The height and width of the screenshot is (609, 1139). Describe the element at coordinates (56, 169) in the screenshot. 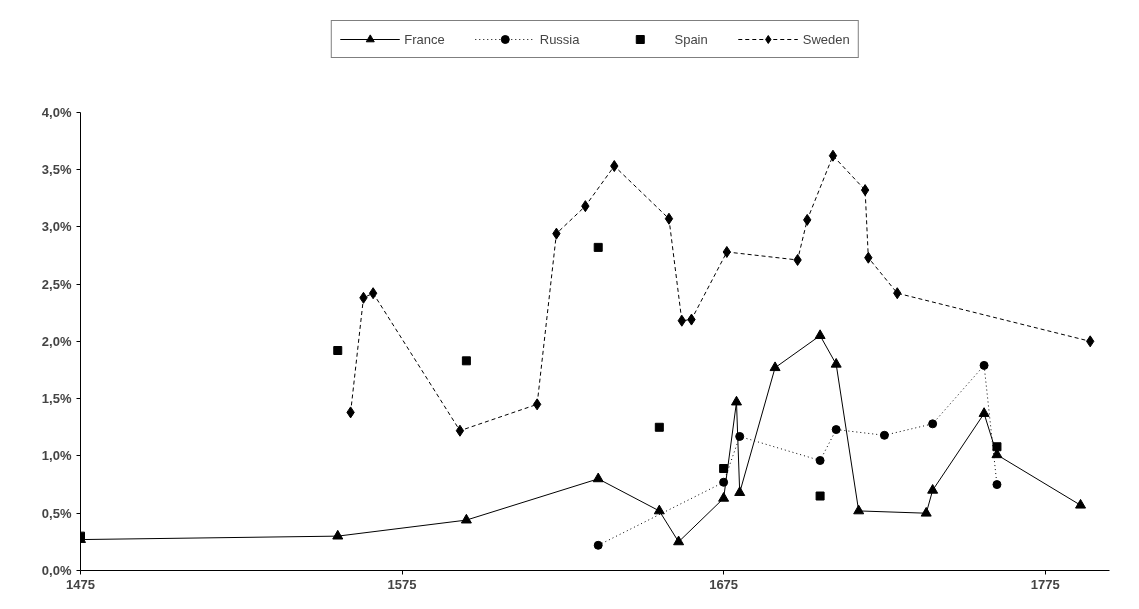

I see `y-tick-label: 3,5%` at that location.